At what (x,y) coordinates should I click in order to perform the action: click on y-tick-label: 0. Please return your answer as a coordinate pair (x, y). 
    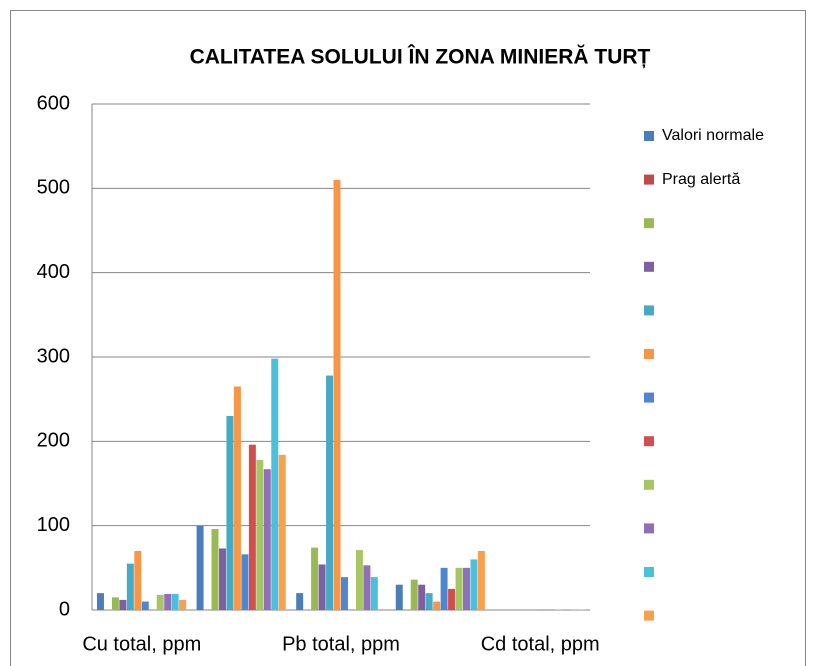
    Looking at the image, I should click on (64, 609).